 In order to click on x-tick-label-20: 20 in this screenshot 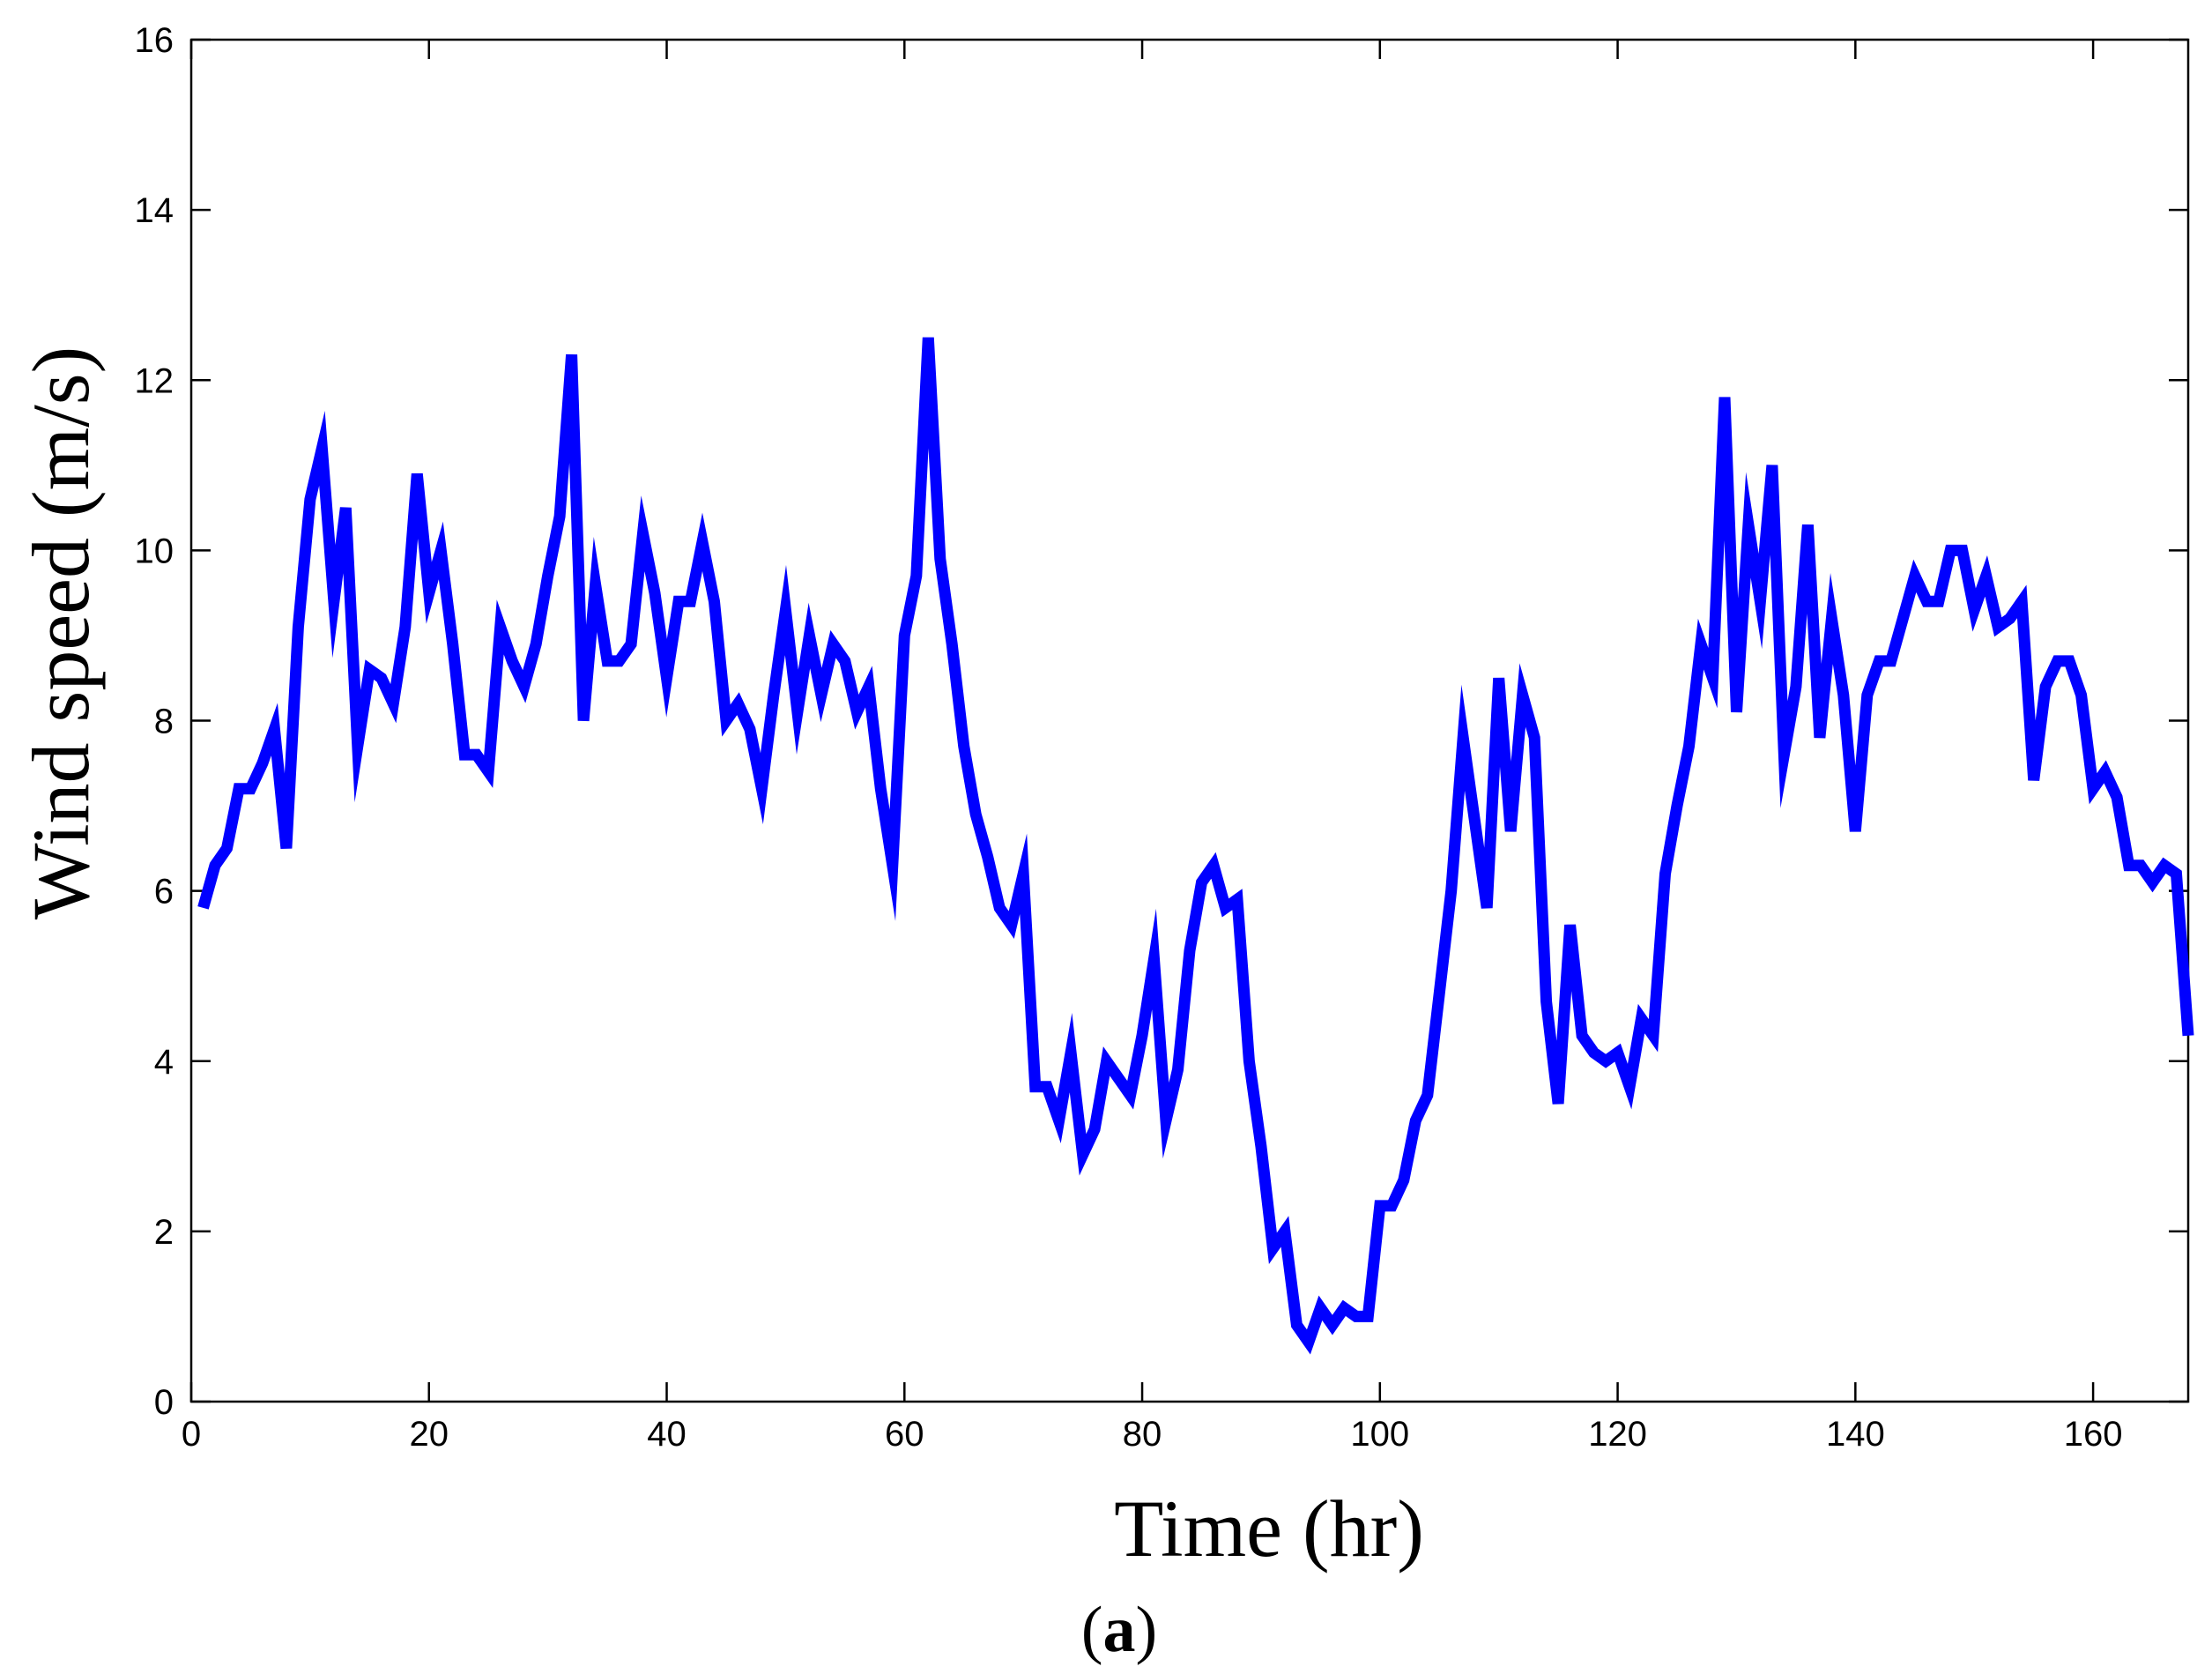, I will do `click(430, 1435)`.